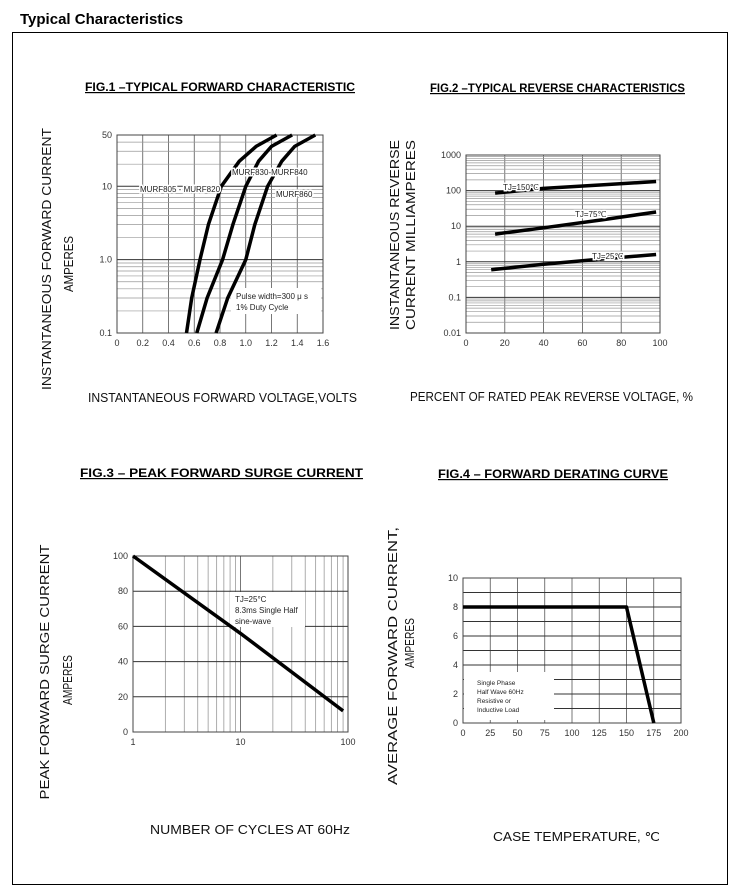  I want to click on annotation-text: Inductive Load, so click(498, 710).